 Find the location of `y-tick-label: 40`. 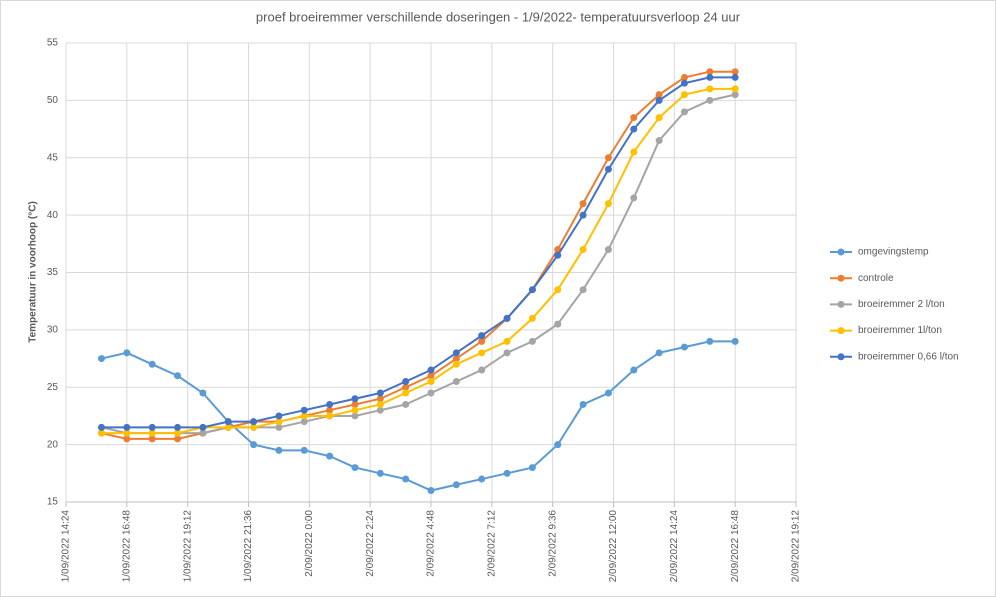

y-tick-label: 40 is located at coordinates (53, 215).